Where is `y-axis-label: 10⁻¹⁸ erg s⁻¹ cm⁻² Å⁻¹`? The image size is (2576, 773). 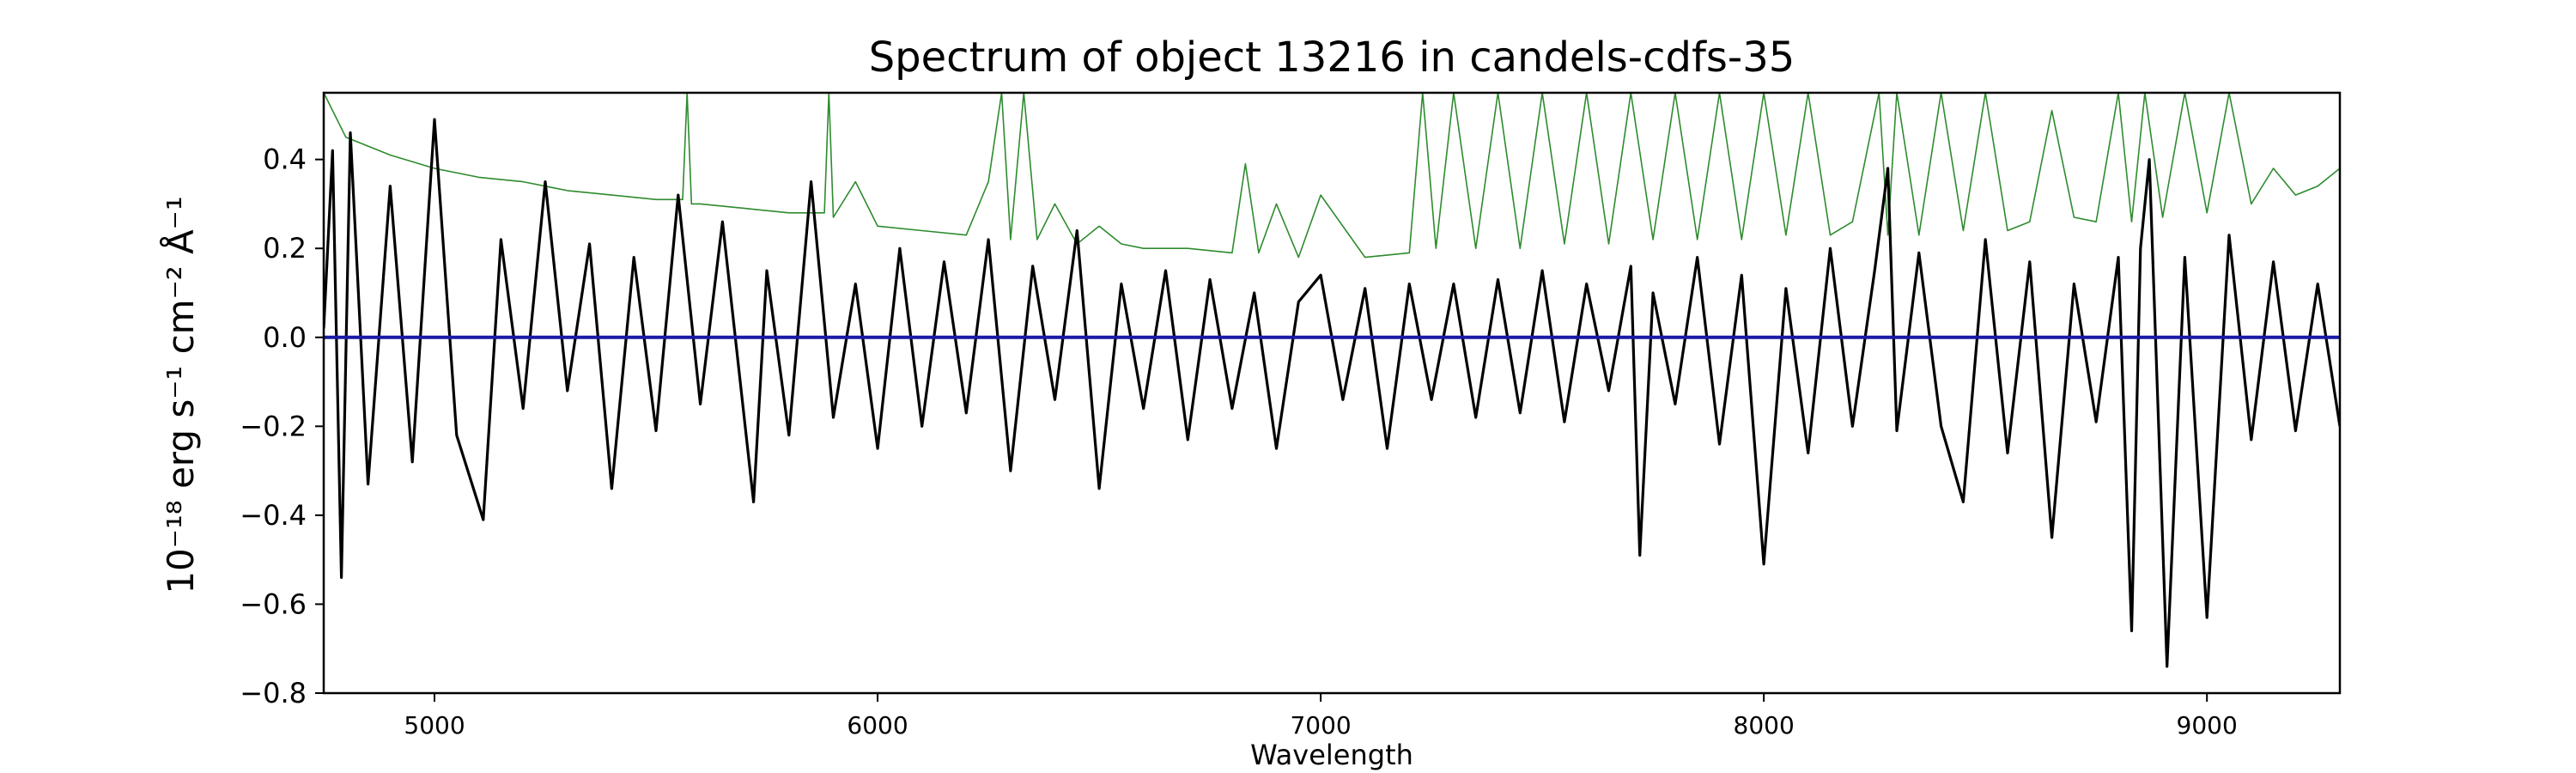
y-axis-label: 10⁻¹⁸ erg s⁻¹ cm⁻² Å⁻¹ is located at coordinates (180, 394).